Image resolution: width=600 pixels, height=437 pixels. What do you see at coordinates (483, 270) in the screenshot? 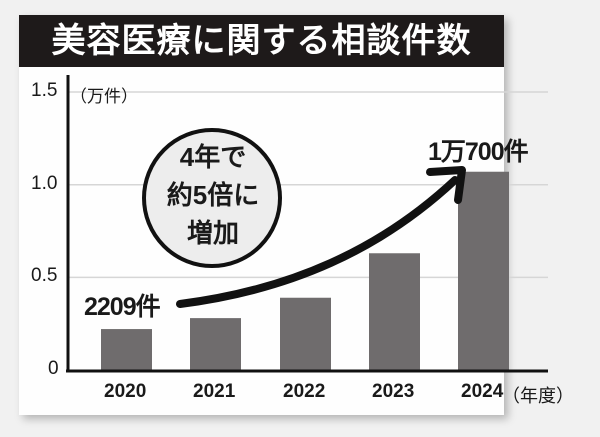
I see `bar-2024` at bounding box center [483, 270].